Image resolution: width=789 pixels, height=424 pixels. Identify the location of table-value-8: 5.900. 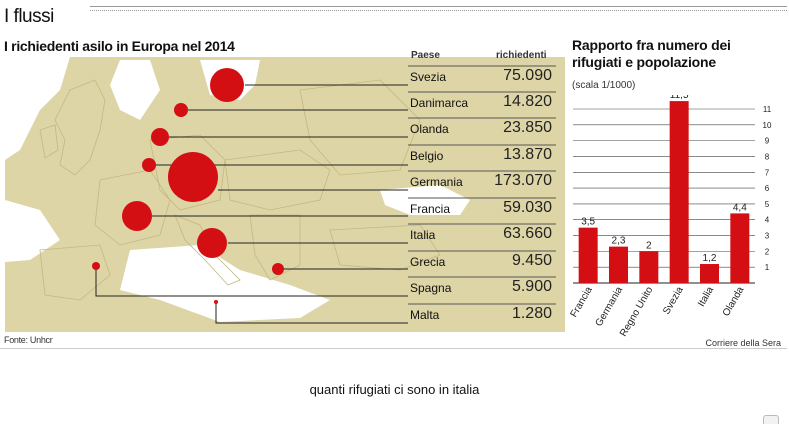
(531, 286).